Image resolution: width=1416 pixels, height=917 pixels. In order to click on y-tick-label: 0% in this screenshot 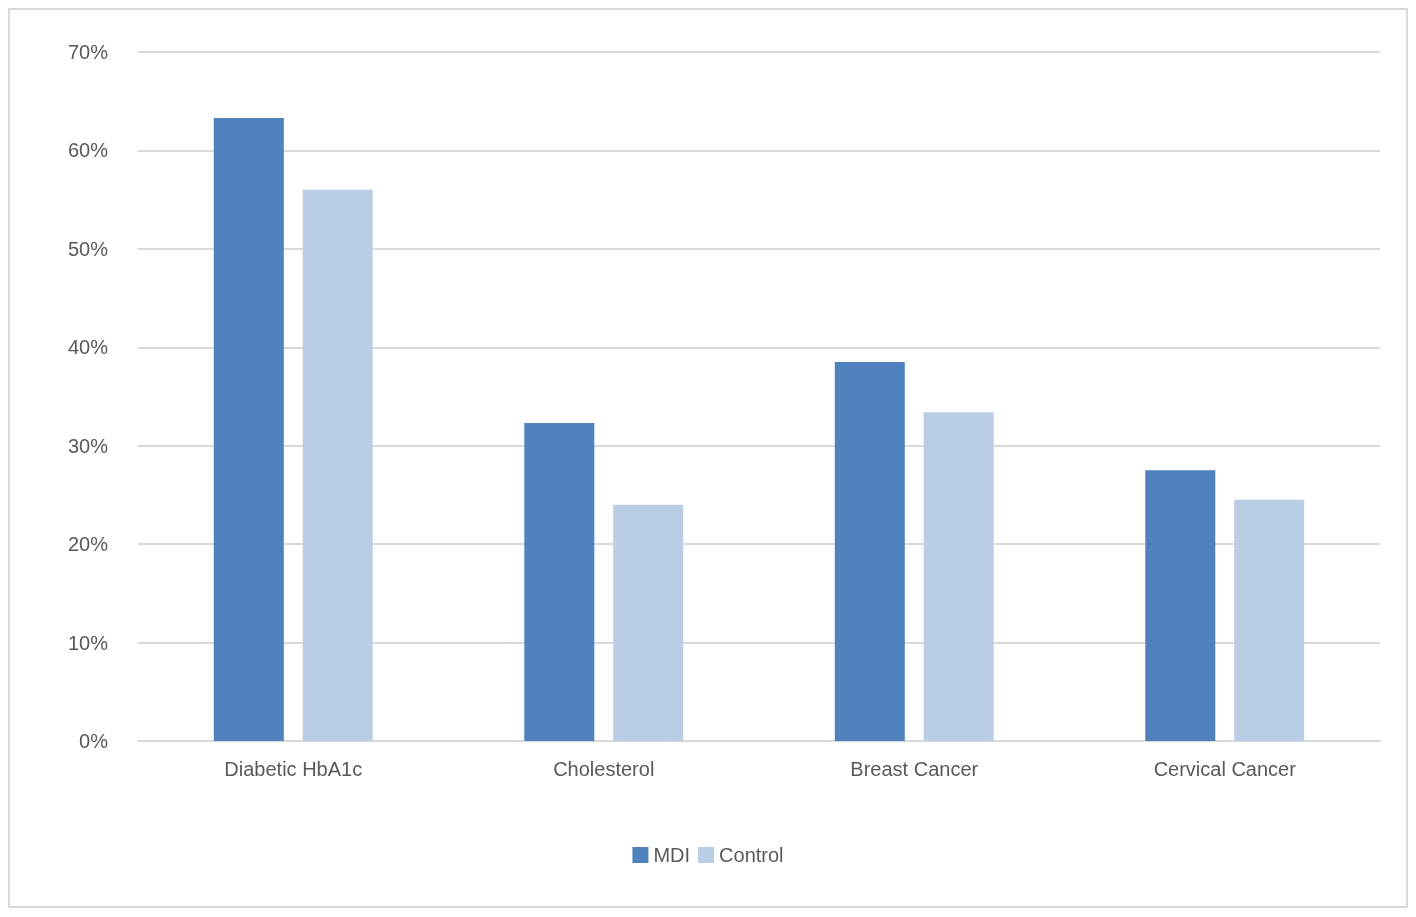, I will do `click(94, 741)`.